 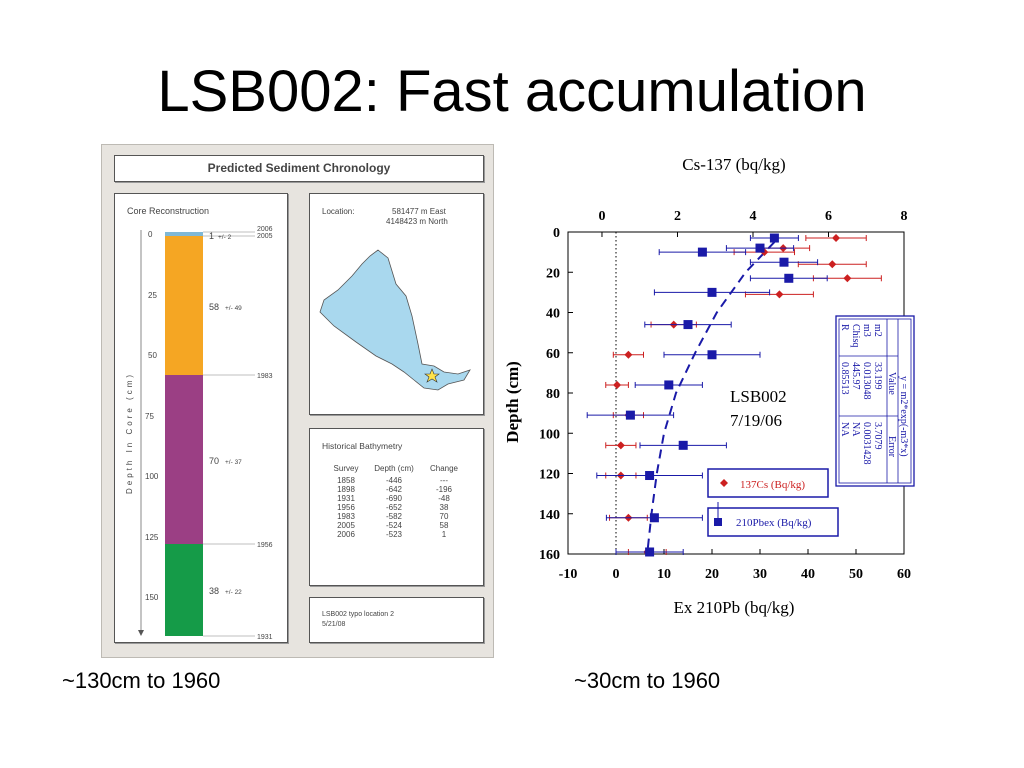 I want to click on depth-tick: 0, so click(x=150, y=234).